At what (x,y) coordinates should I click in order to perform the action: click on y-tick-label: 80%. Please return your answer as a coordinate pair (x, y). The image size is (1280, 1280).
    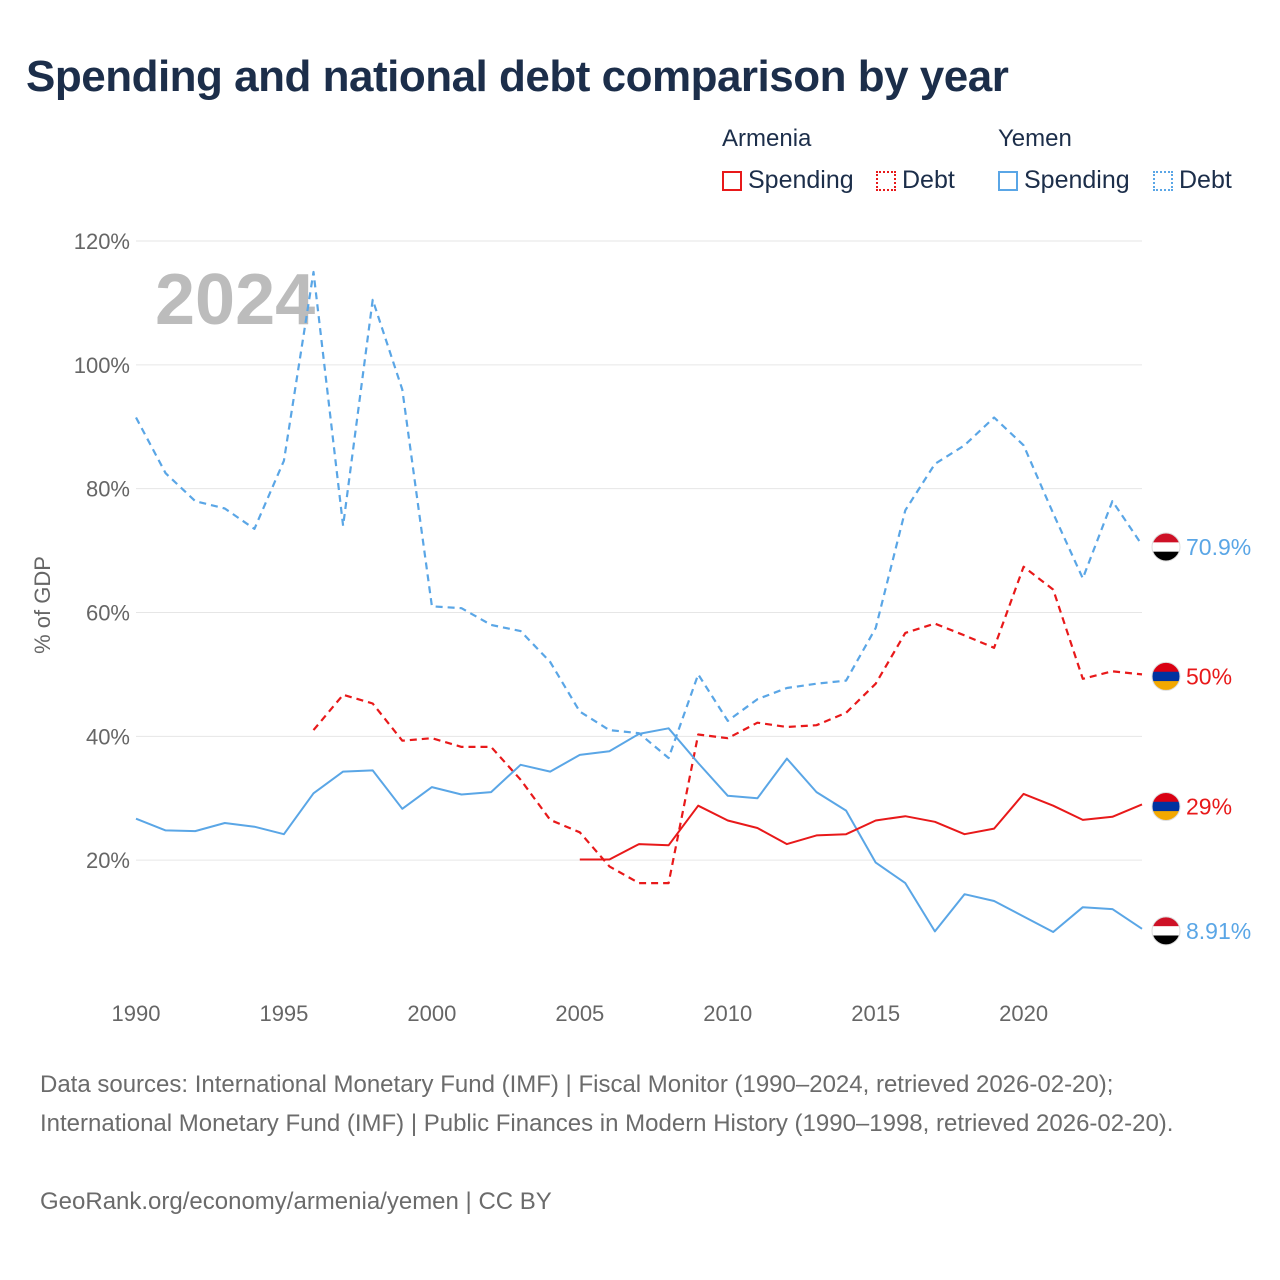
    Looking at the image, I should click on (108, 489).